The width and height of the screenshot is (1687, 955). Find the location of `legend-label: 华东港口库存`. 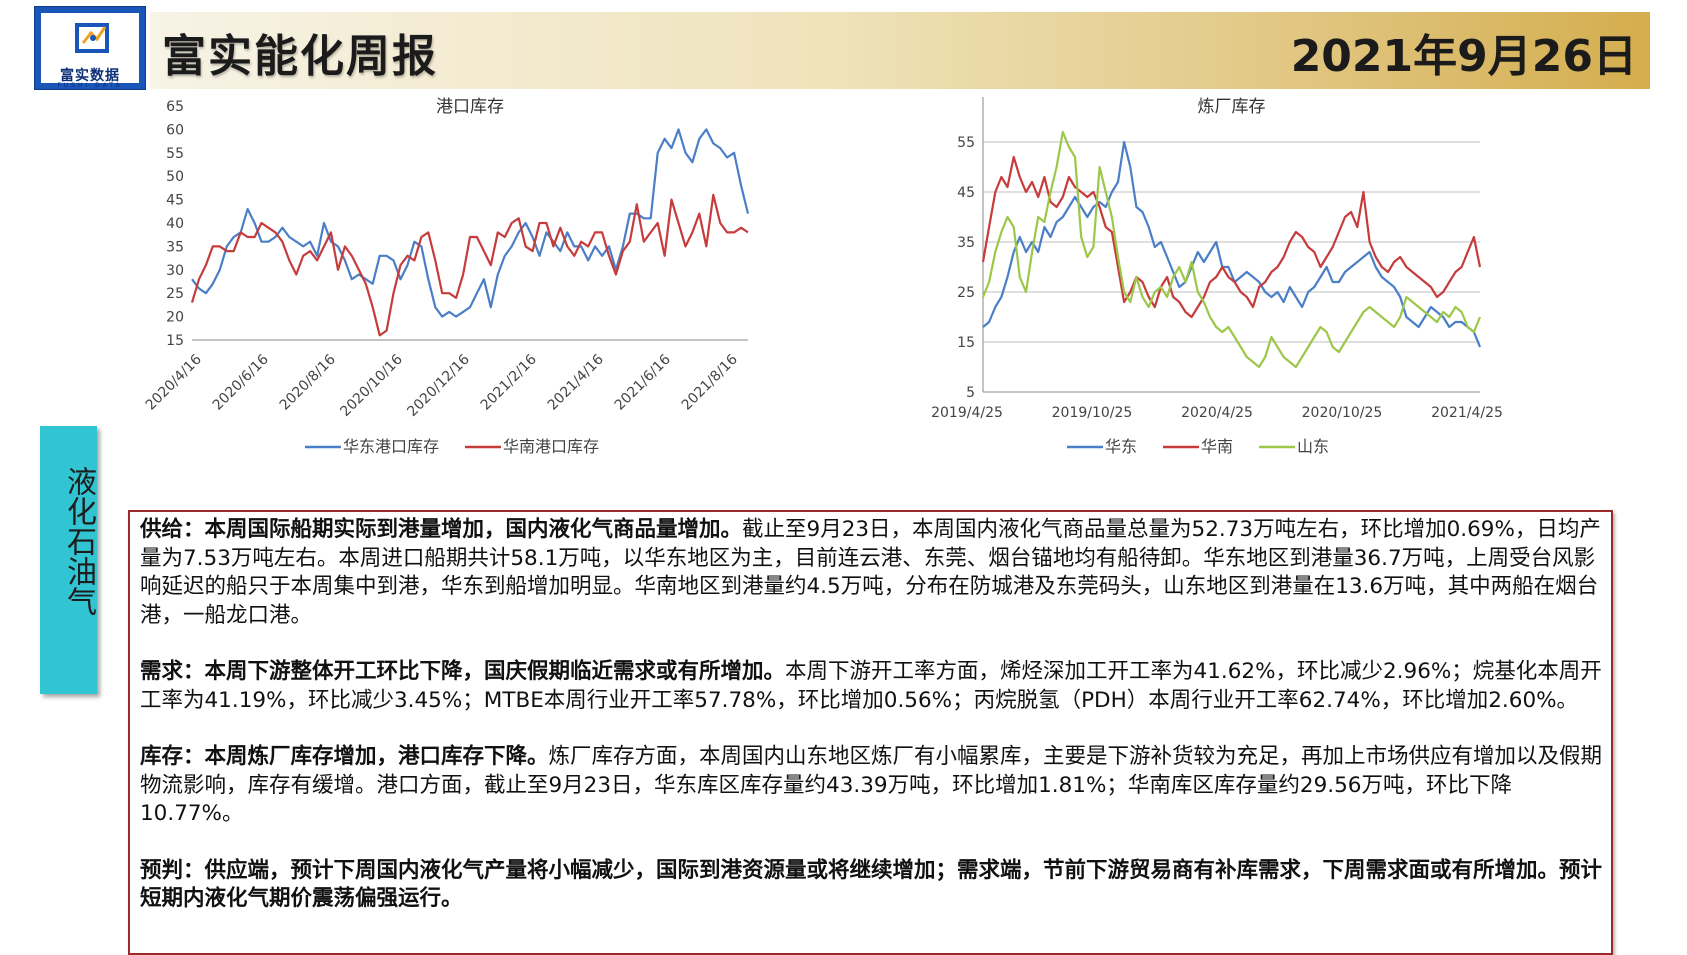

legend-label: 华东港口库存 is located at coordinates (391, 446).